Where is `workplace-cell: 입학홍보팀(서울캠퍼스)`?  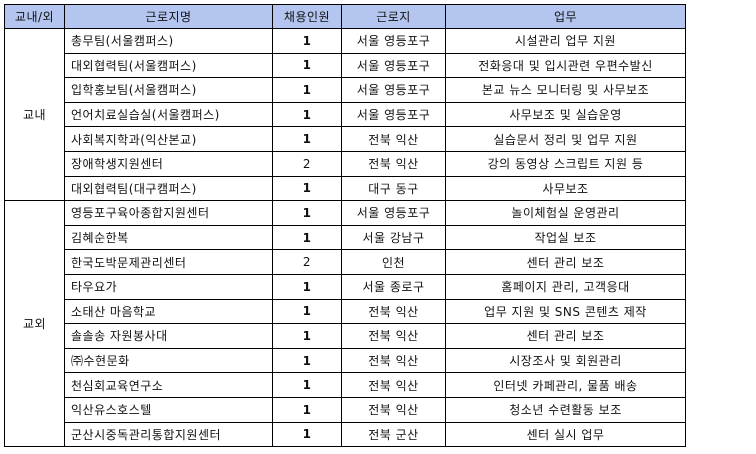 workplace-cell: 입학홍보팀(서울캠퍼스) is located at coordinates (168, 90).